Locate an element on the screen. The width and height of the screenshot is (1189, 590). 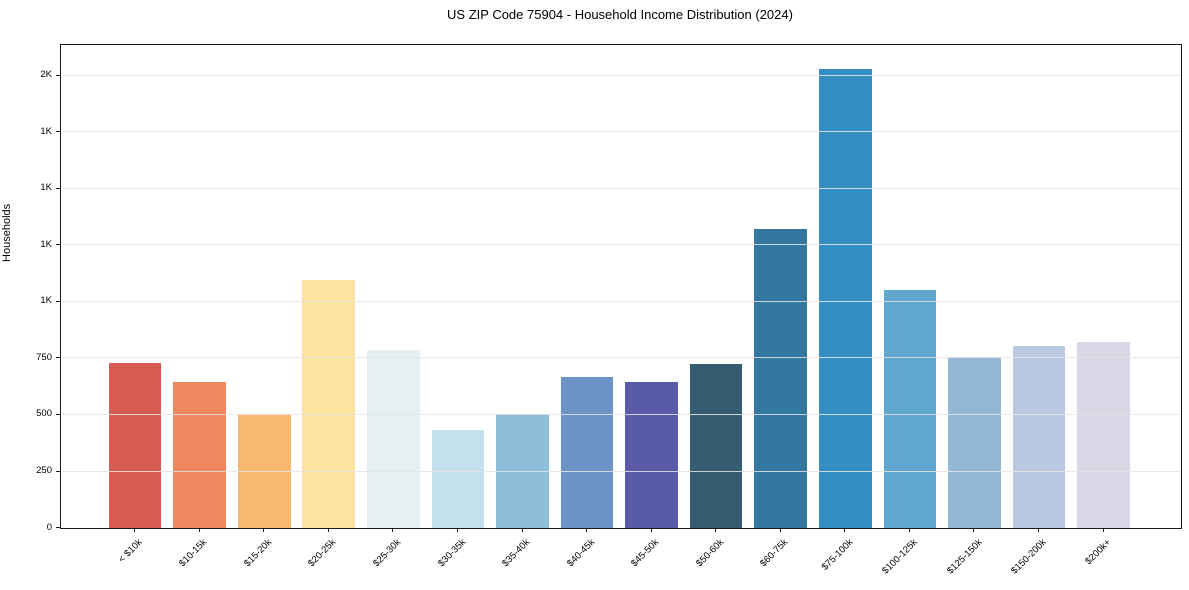
x-tick-label: $45-50k is located at coordinates (645, 553).